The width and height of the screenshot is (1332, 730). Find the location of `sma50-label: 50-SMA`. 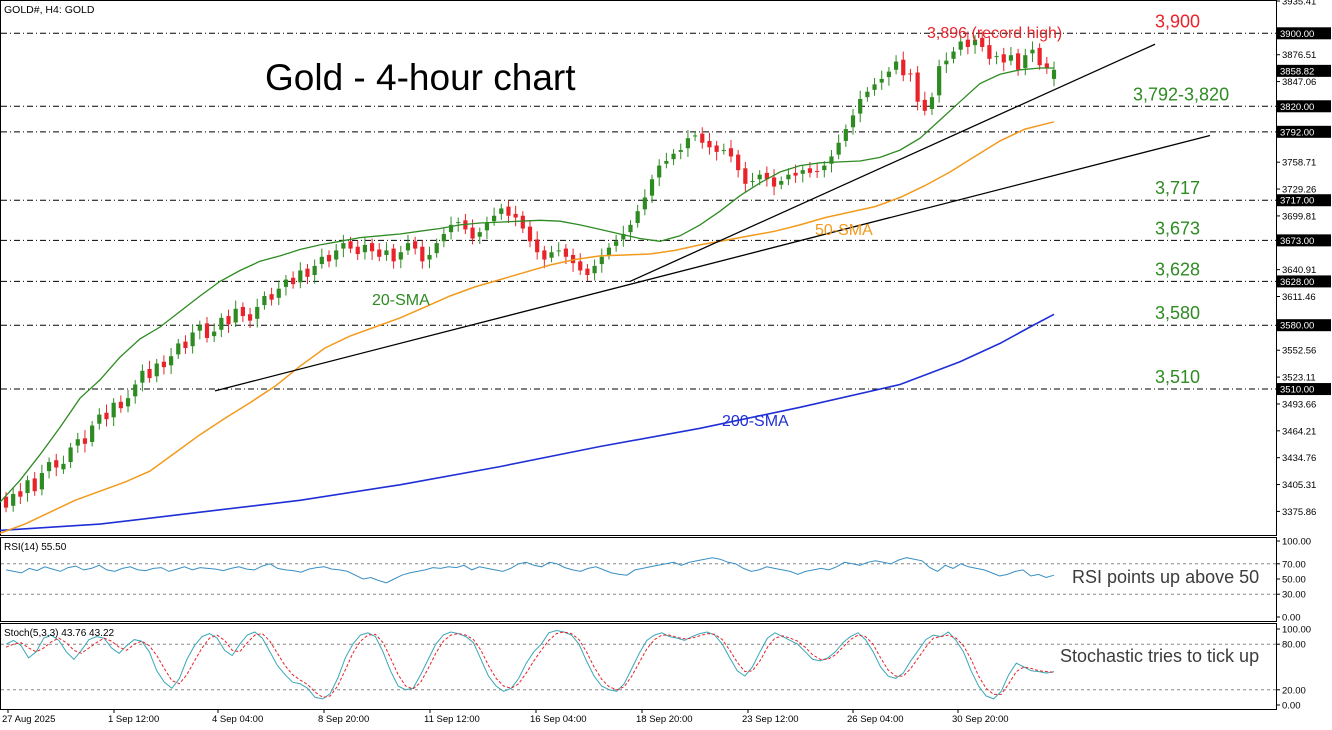

sma50-label: 50-SMA is located at coordinates (844, 230).